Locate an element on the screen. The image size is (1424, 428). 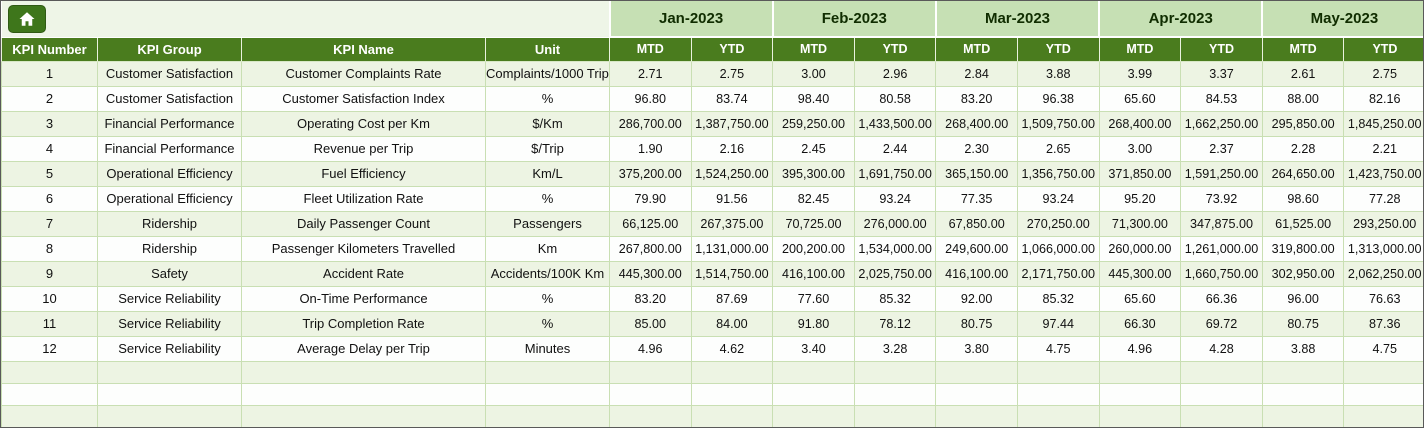
kpi-value-cell: 96.00 is located at coordinates (1303, 298).